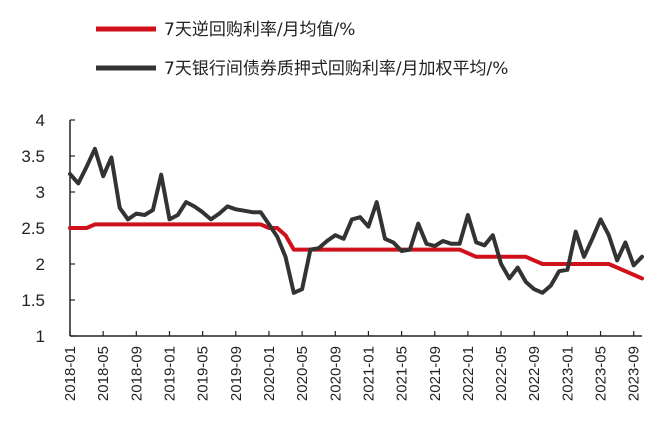  Describe the element at coordinates (48, 228) in the screenshot. I see `y-axis: 1 1.5 2 2.5 3 3.5 4` at that location.